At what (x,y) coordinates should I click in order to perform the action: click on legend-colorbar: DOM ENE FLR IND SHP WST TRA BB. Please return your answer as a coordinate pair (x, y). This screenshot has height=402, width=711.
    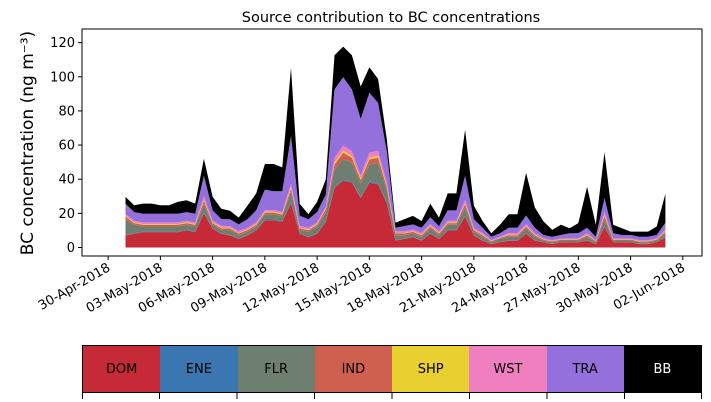
    Looking at the image, I should click on (392, 369).